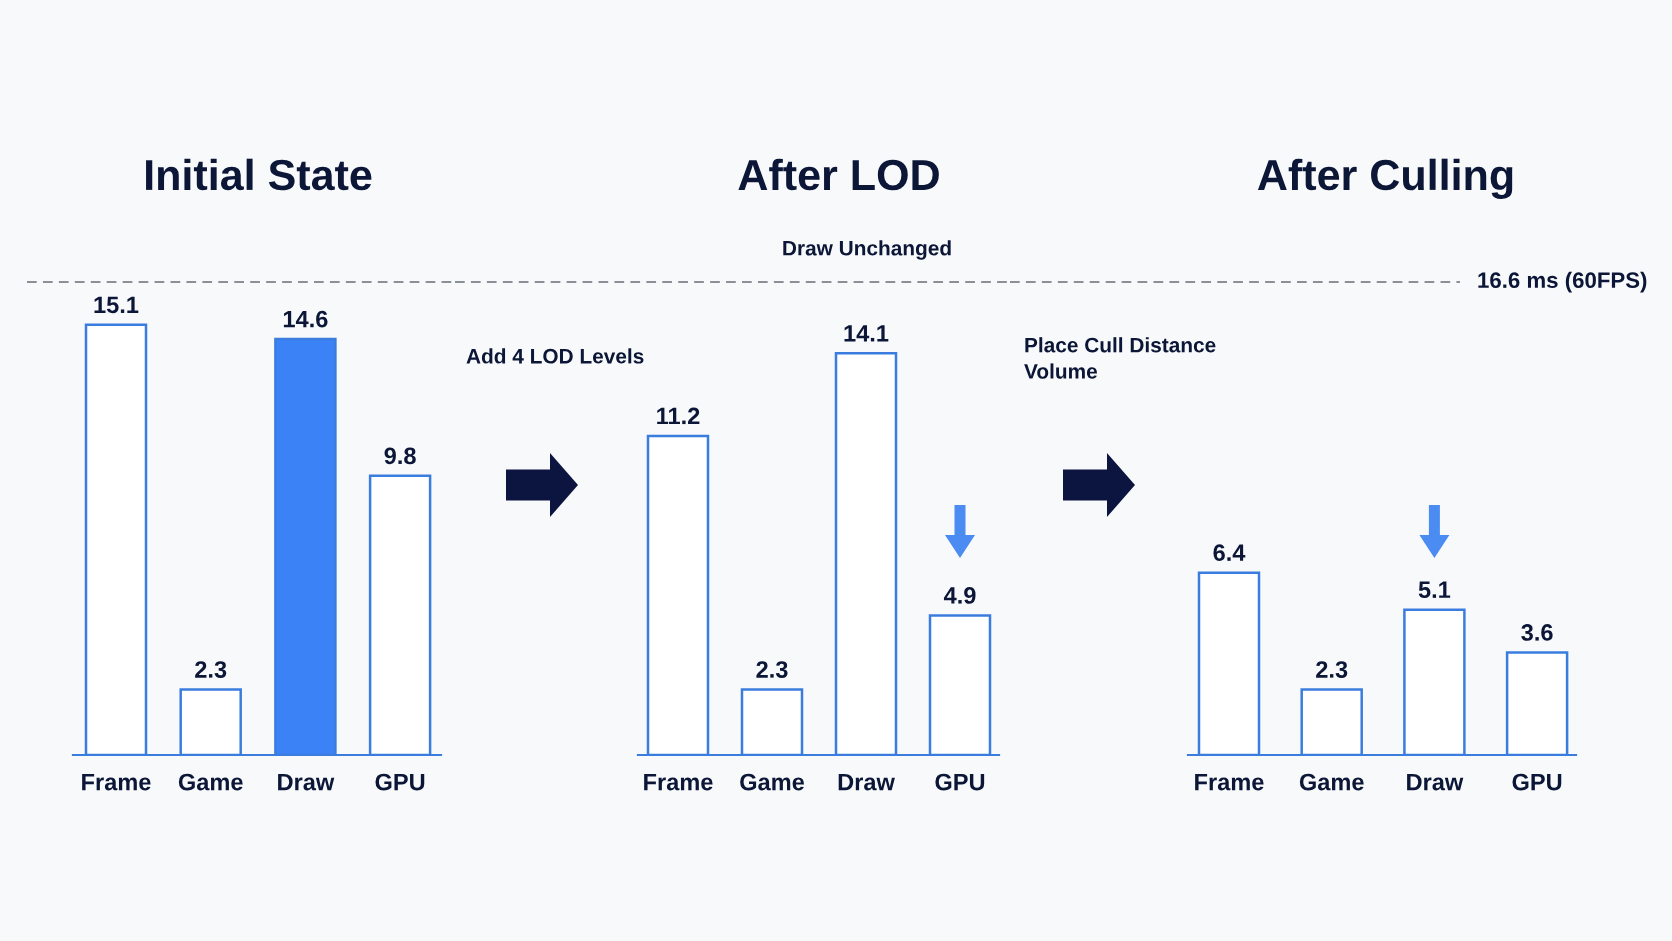 Image resolution: width=1672 pixels, height=941 pixels. Describe the element at coordinates (1120, 358) in the screenshot. I see `text: Place Cull Distance Volume` at that location.